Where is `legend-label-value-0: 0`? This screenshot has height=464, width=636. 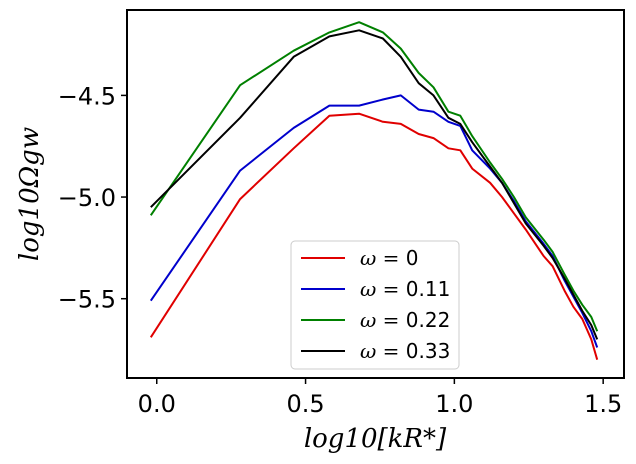 legend-label-value-0: 0 is located at coordinates (412, 258).